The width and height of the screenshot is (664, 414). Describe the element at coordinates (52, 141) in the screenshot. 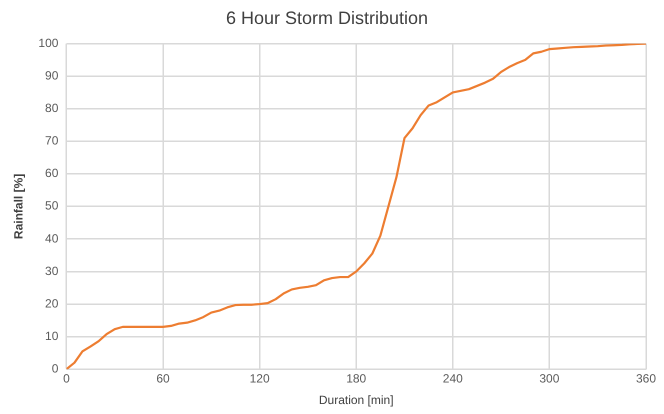

I see `y-tick-label: 70` at that location.